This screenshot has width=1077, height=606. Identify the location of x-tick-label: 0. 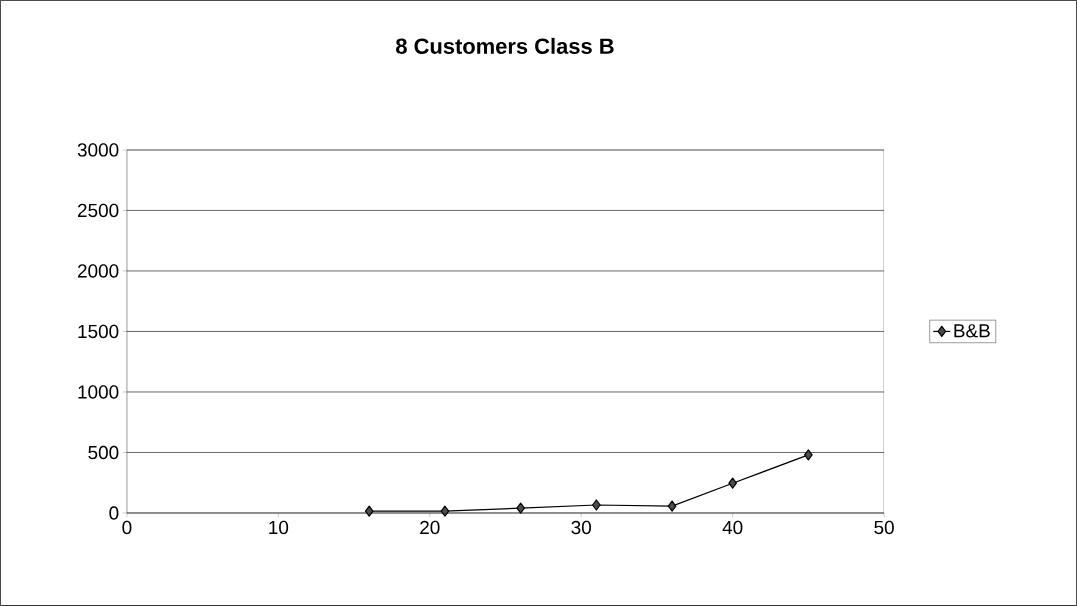
(127, 527).